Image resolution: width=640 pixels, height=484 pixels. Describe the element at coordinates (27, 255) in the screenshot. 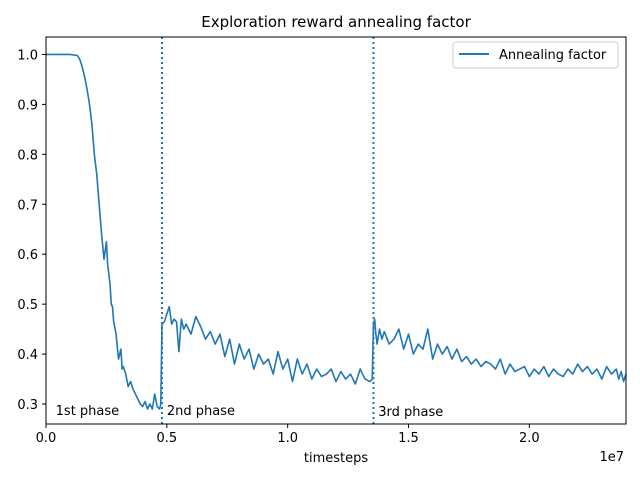

I see `y-tick-label: 0.6` at that location.